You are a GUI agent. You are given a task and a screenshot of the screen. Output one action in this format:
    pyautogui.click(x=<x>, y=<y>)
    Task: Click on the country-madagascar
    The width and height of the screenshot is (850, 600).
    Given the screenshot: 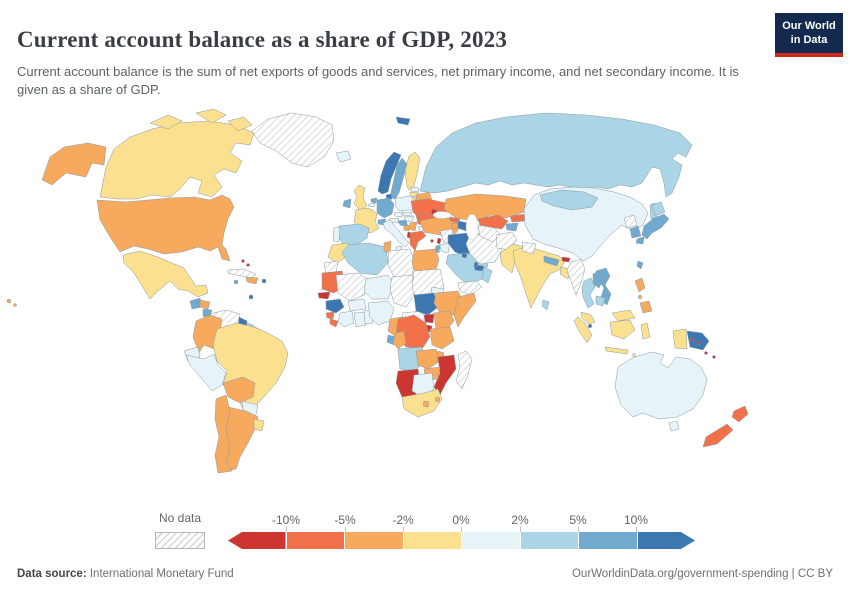 What is the action you would take?
    pyautogui.click(x=464, y=370)
    